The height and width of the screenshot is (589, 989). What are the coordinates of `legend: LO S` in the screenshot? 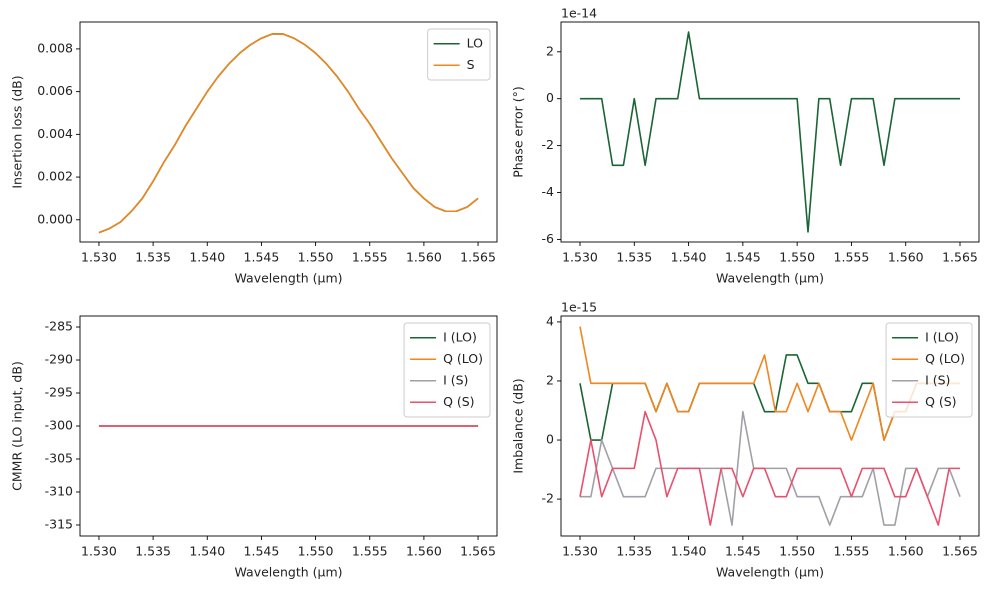 It's located at (459, 54).